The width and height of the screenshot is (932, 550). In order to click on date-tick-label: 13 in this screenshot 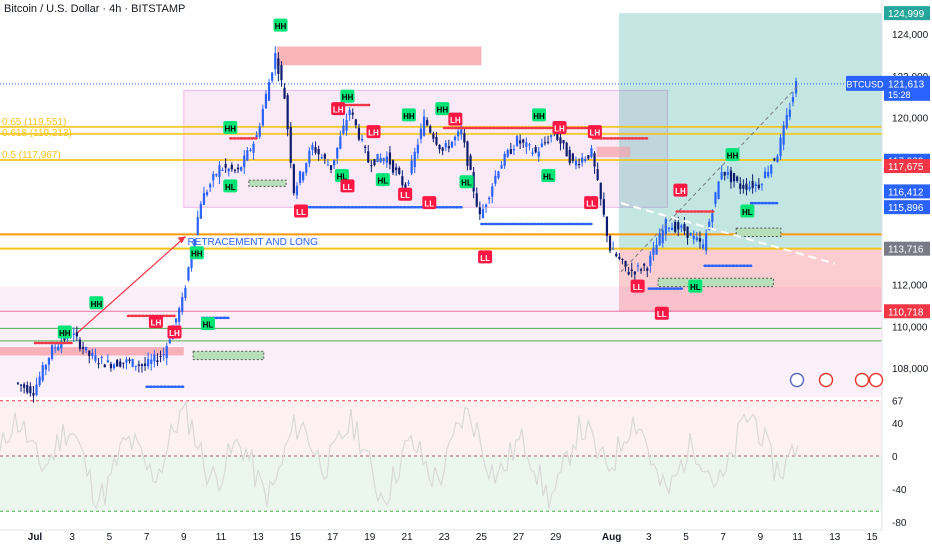, I will do `click(259, 537)`.